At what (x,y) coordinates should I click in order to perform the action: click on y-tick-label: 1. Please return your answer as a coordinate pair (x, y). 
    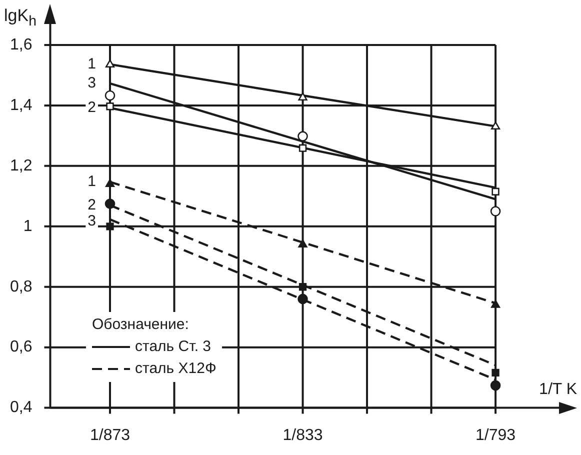
    Looking at the image, I should click on (27, 226).